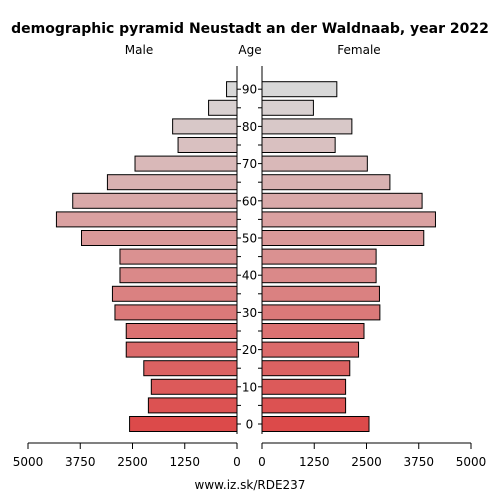 This screenshot has width=500, height=500. What do you see at coordinates (314, 462) in the screenshot?
I see `female-x-tick-label: 1250` at bounding box center [314, 462].